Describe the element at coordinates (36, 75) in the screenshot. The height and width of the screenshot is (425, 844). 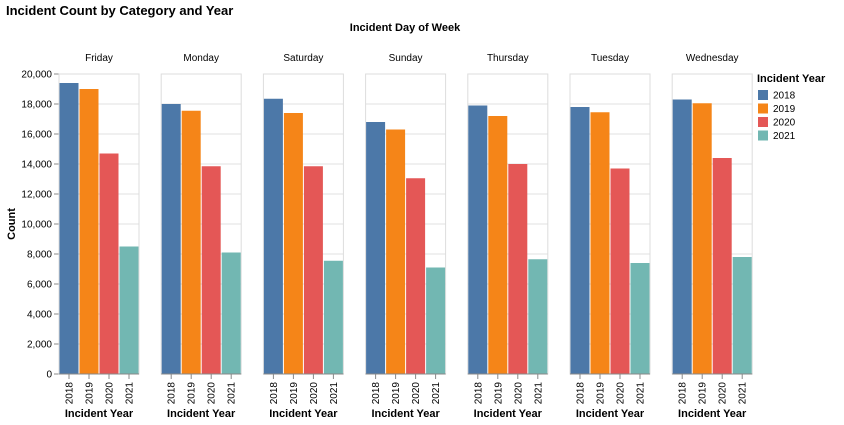
I see `y-tick-label: 20,000` at that location.